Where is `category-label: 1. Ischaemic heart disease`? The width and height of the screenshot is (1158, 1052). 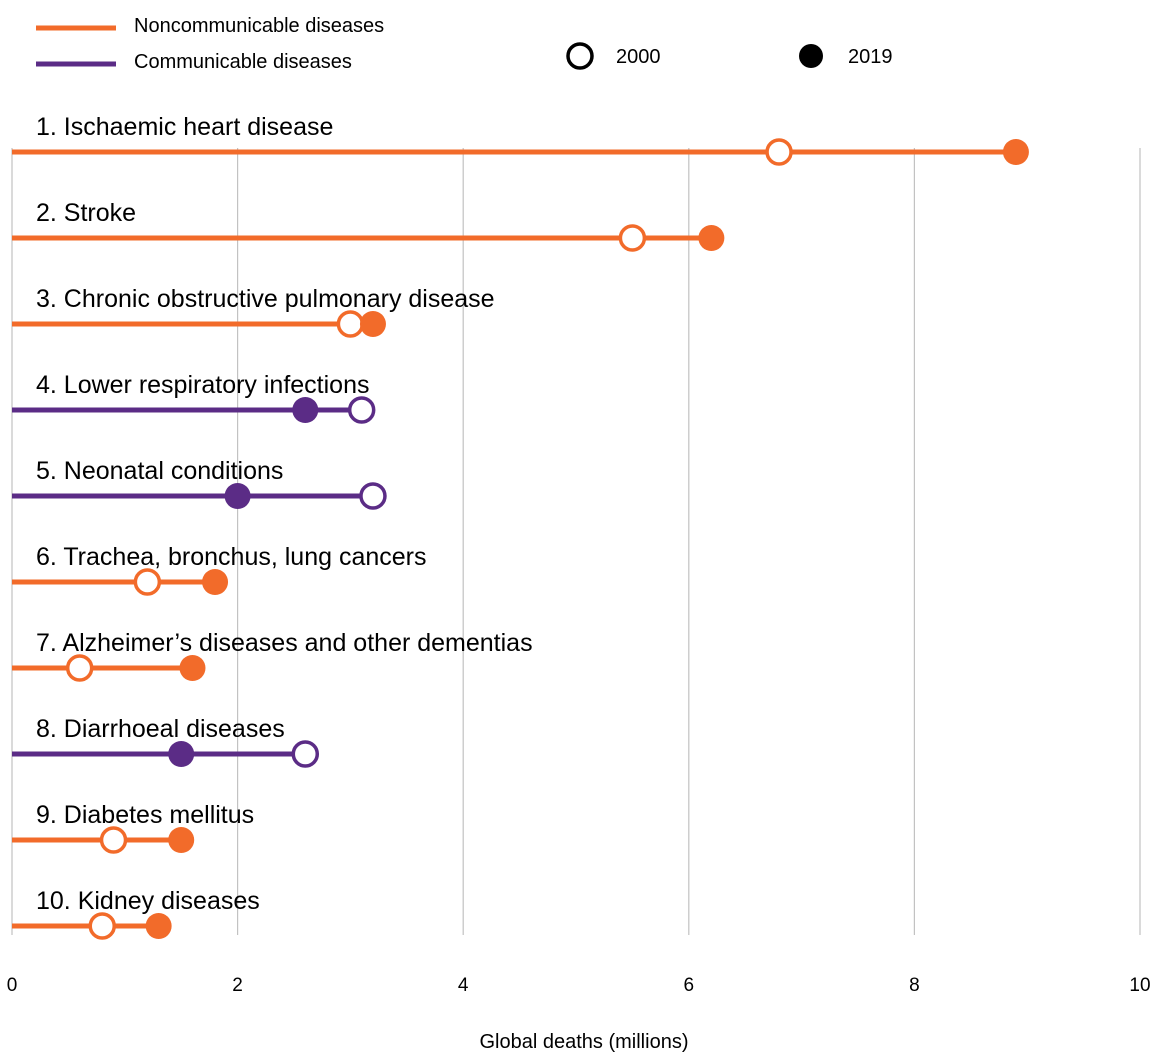
category-label: 1. Ischaemic heart disease is located at coordinates (184, 127).